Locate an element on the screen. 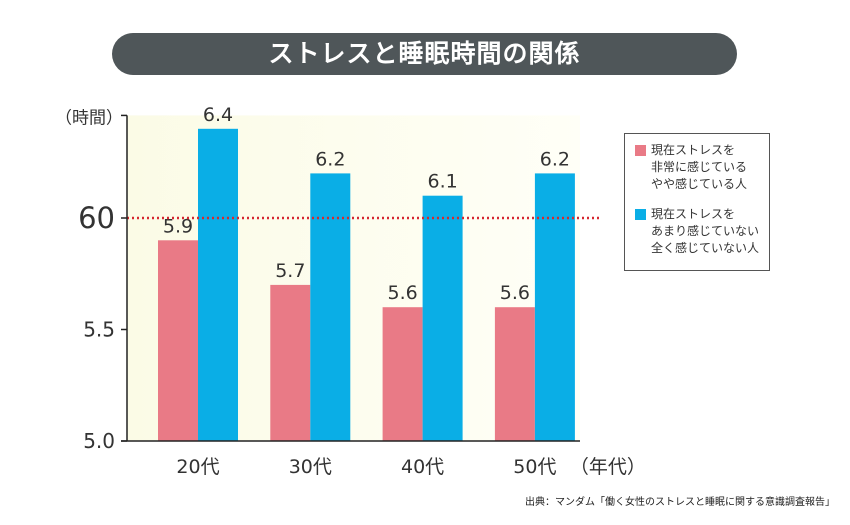  data-label: 5.9 is located at coordinates (178, 226).